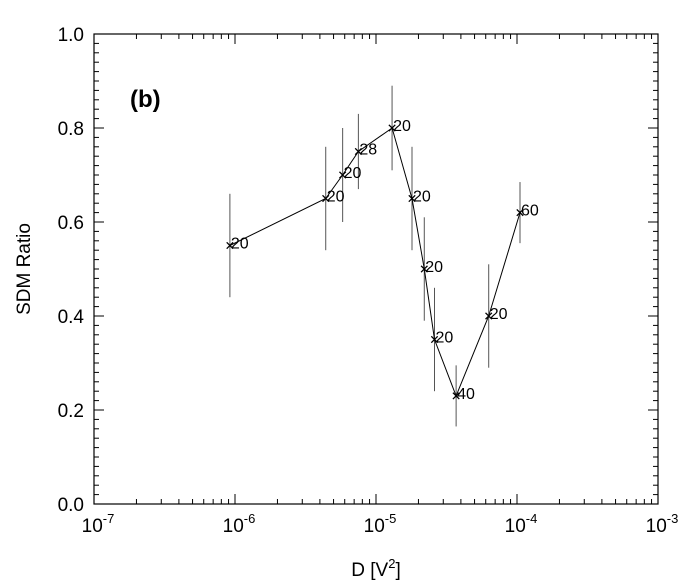 This screenshot has height=584, width=700. Describe the element at coordinates (71, 411) in the screenshot. I see `y-tick-label: 0.2` at that location.